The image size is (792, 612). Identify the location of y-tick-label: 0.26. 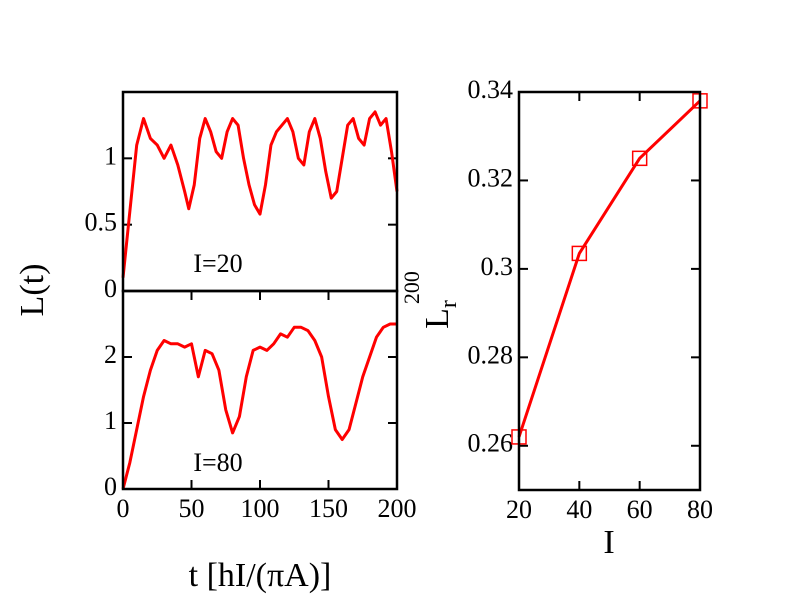
(491, 443).